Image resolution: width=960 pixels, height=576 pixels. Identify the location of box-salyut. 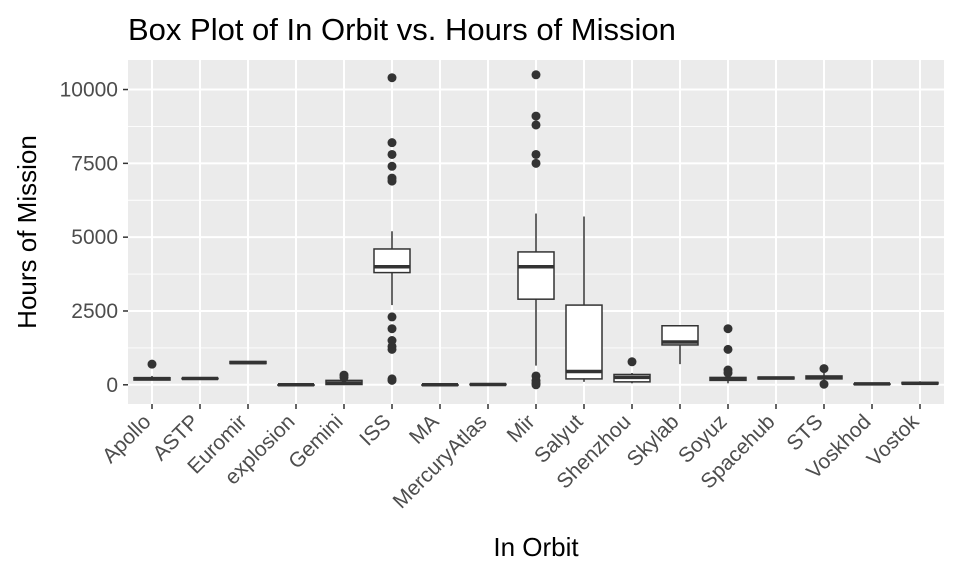
(584, 299).